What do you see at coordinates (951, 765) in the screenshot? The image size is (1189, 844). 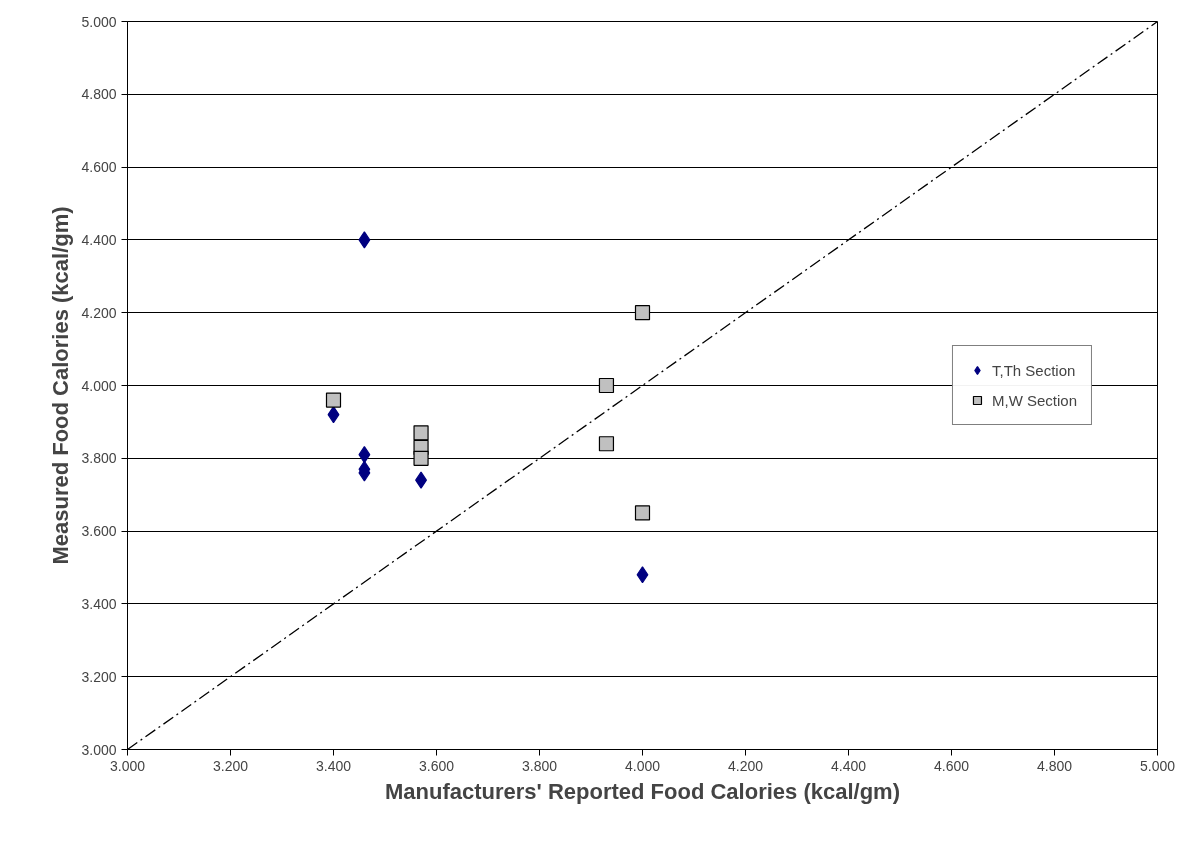 I see `x-tick-label: 4.600` at bounding box center [951, 765].